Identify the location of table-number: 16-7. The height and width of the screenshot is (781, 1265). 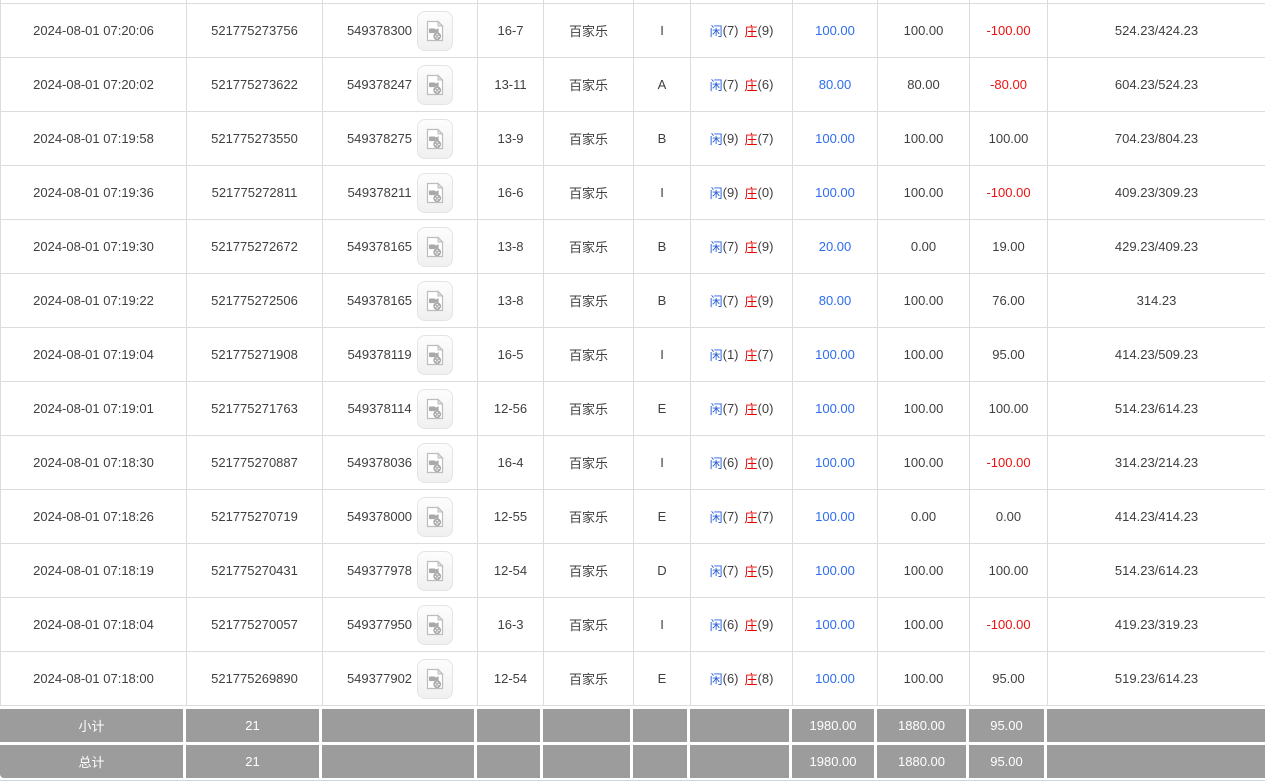
(511, 30).